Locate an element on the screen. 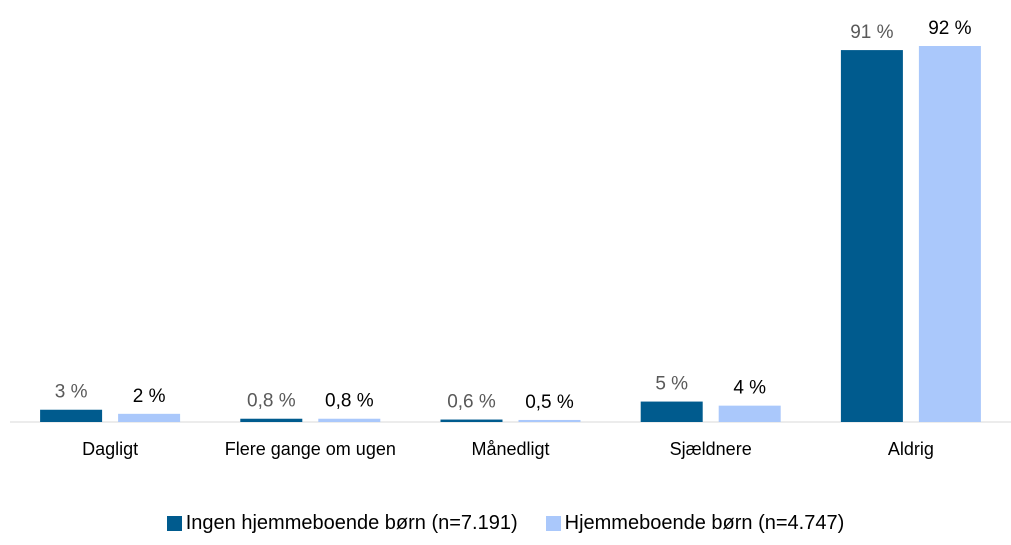  value-label: 4 % is located at coordinates (749, 388).